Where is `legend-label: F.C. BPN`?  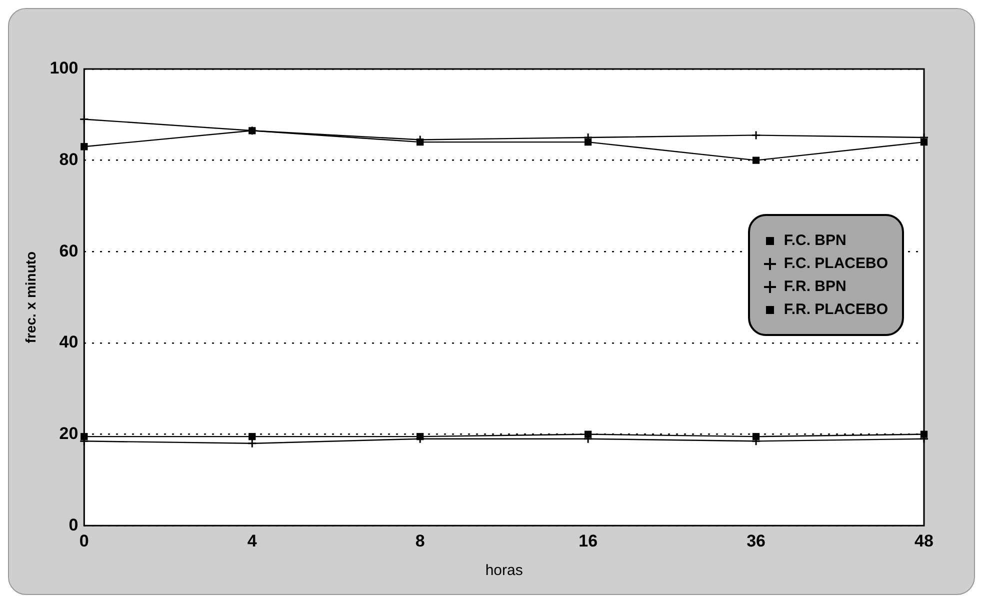 legend-label: F.C. BPN is located at coordinates (815, 240).